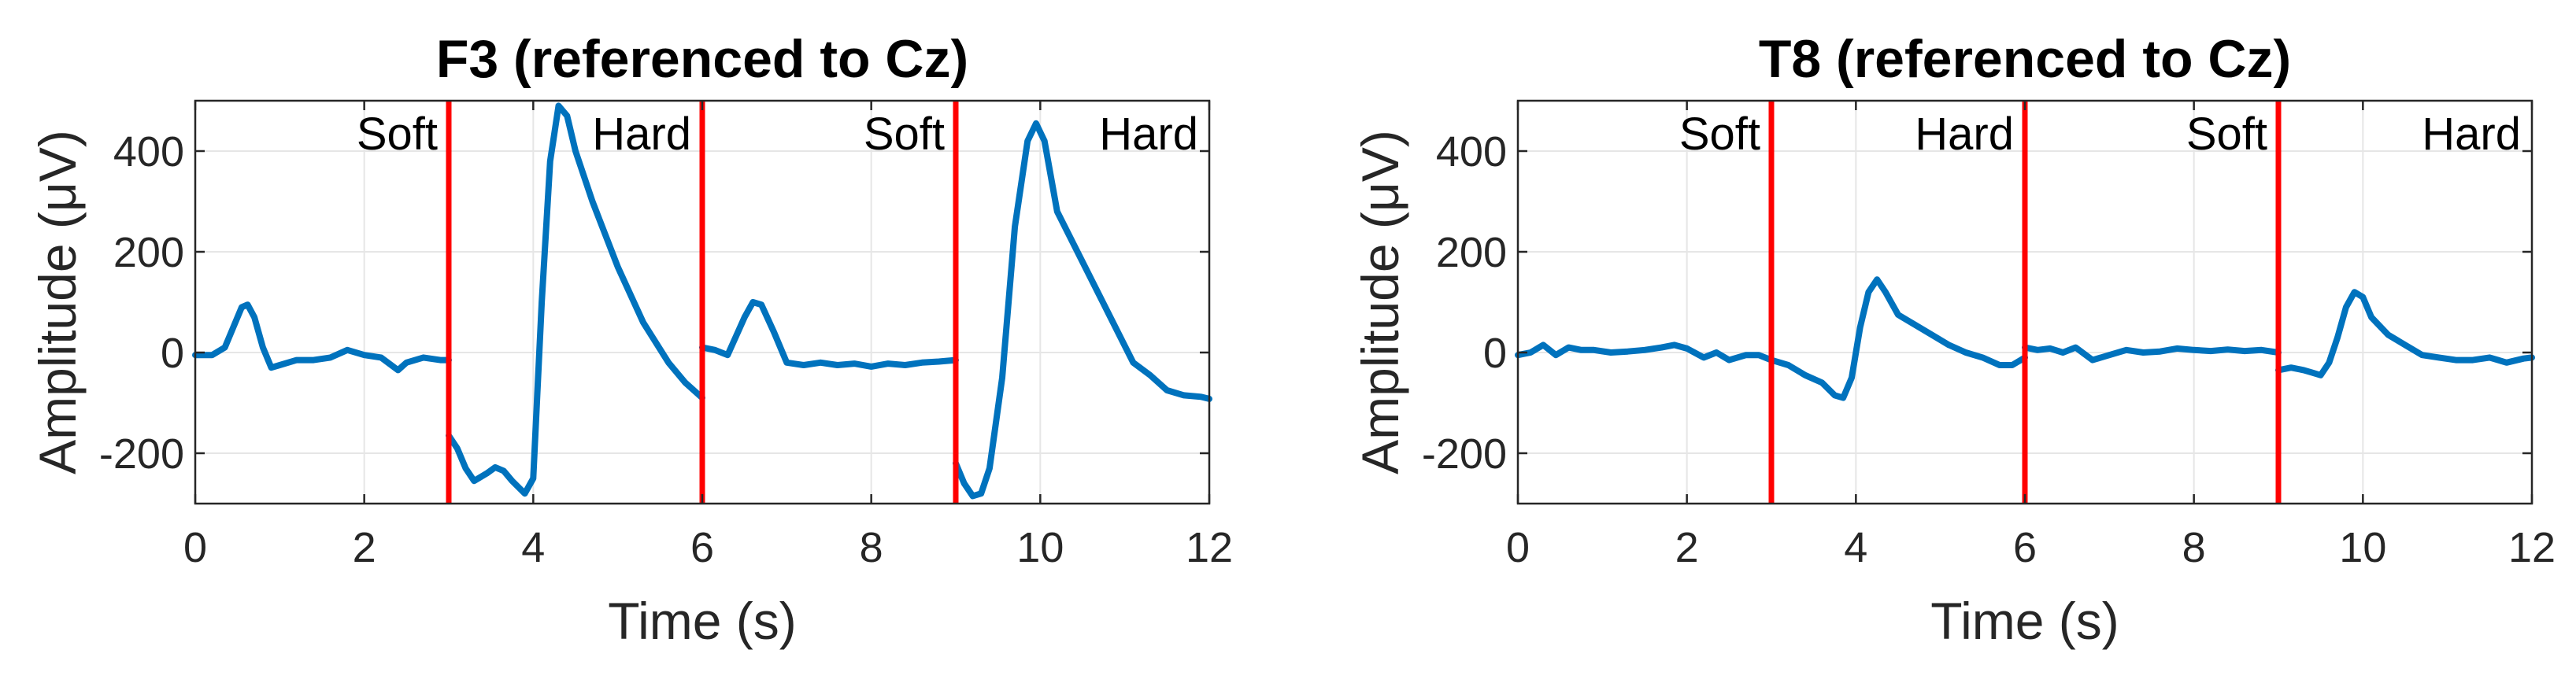 This screenshot has height=683, width=2576. I want to click on chart-title: F3 (referenced to Cz), so click(702, 59).